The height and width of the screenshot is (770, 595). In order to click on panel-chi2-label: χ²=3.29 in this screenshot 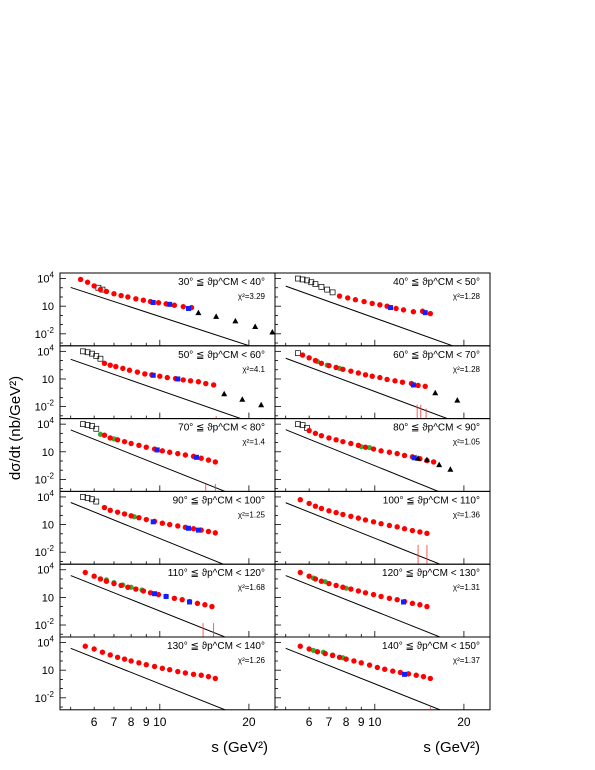, I will do `click(252, 296)`.